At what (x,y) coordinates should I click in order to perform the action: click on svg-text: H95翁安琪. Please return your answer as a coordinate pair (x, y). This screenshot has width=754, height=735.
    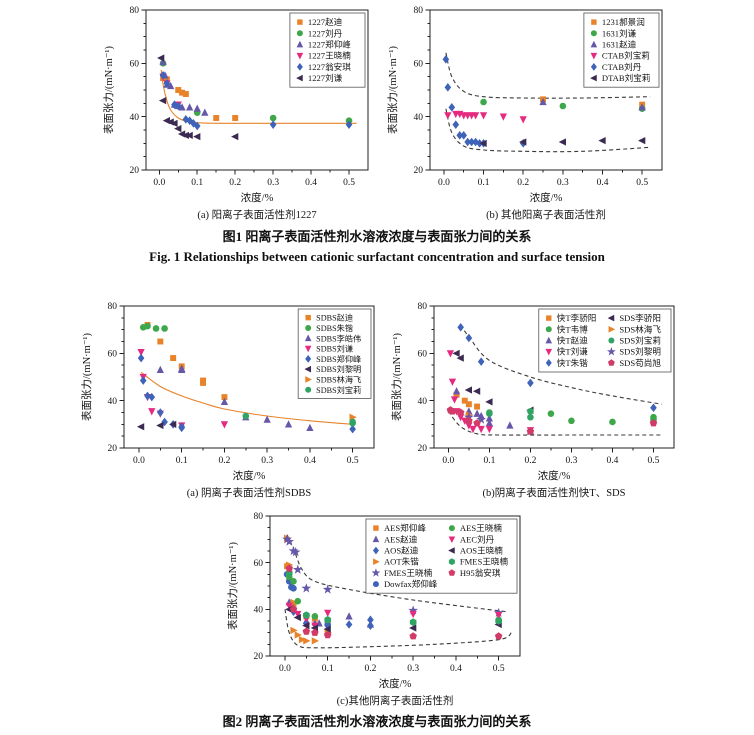
    Looking at the image, I should click on (480, 572).